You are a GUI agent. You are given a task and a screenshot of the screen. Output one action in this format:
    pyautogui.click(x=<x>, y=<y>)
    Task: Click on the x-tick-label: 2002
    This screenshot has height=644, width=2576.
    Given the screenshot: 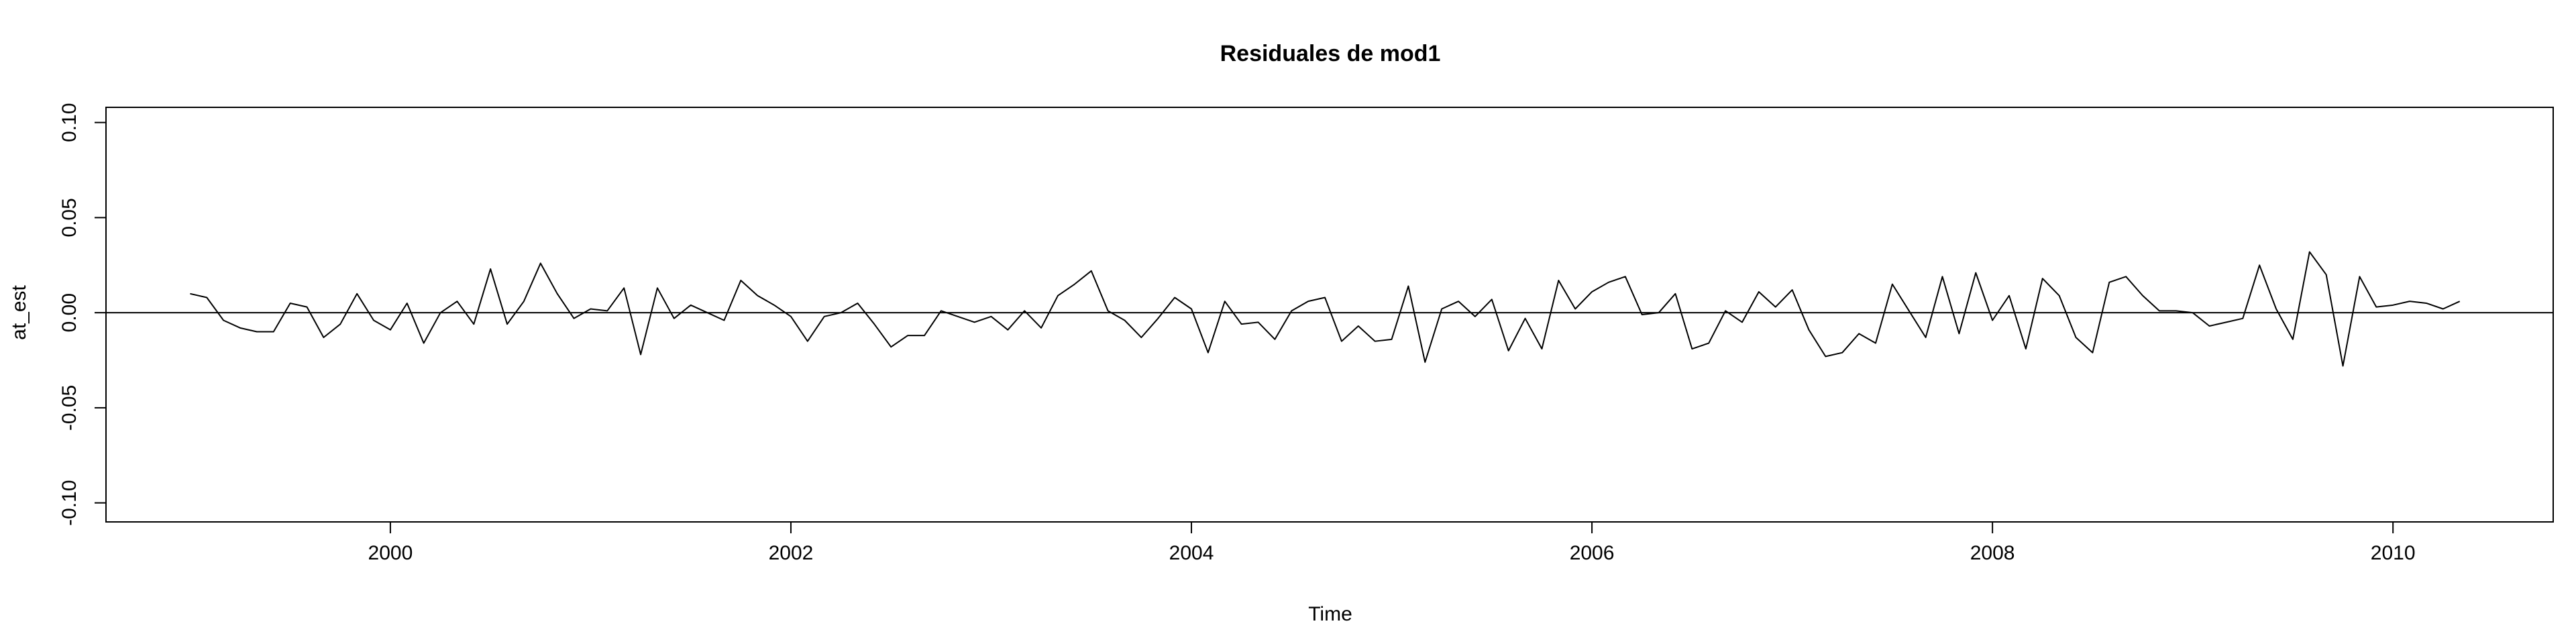 What is the action you would take?
    pyautogui.click(x=791, y=553)
    